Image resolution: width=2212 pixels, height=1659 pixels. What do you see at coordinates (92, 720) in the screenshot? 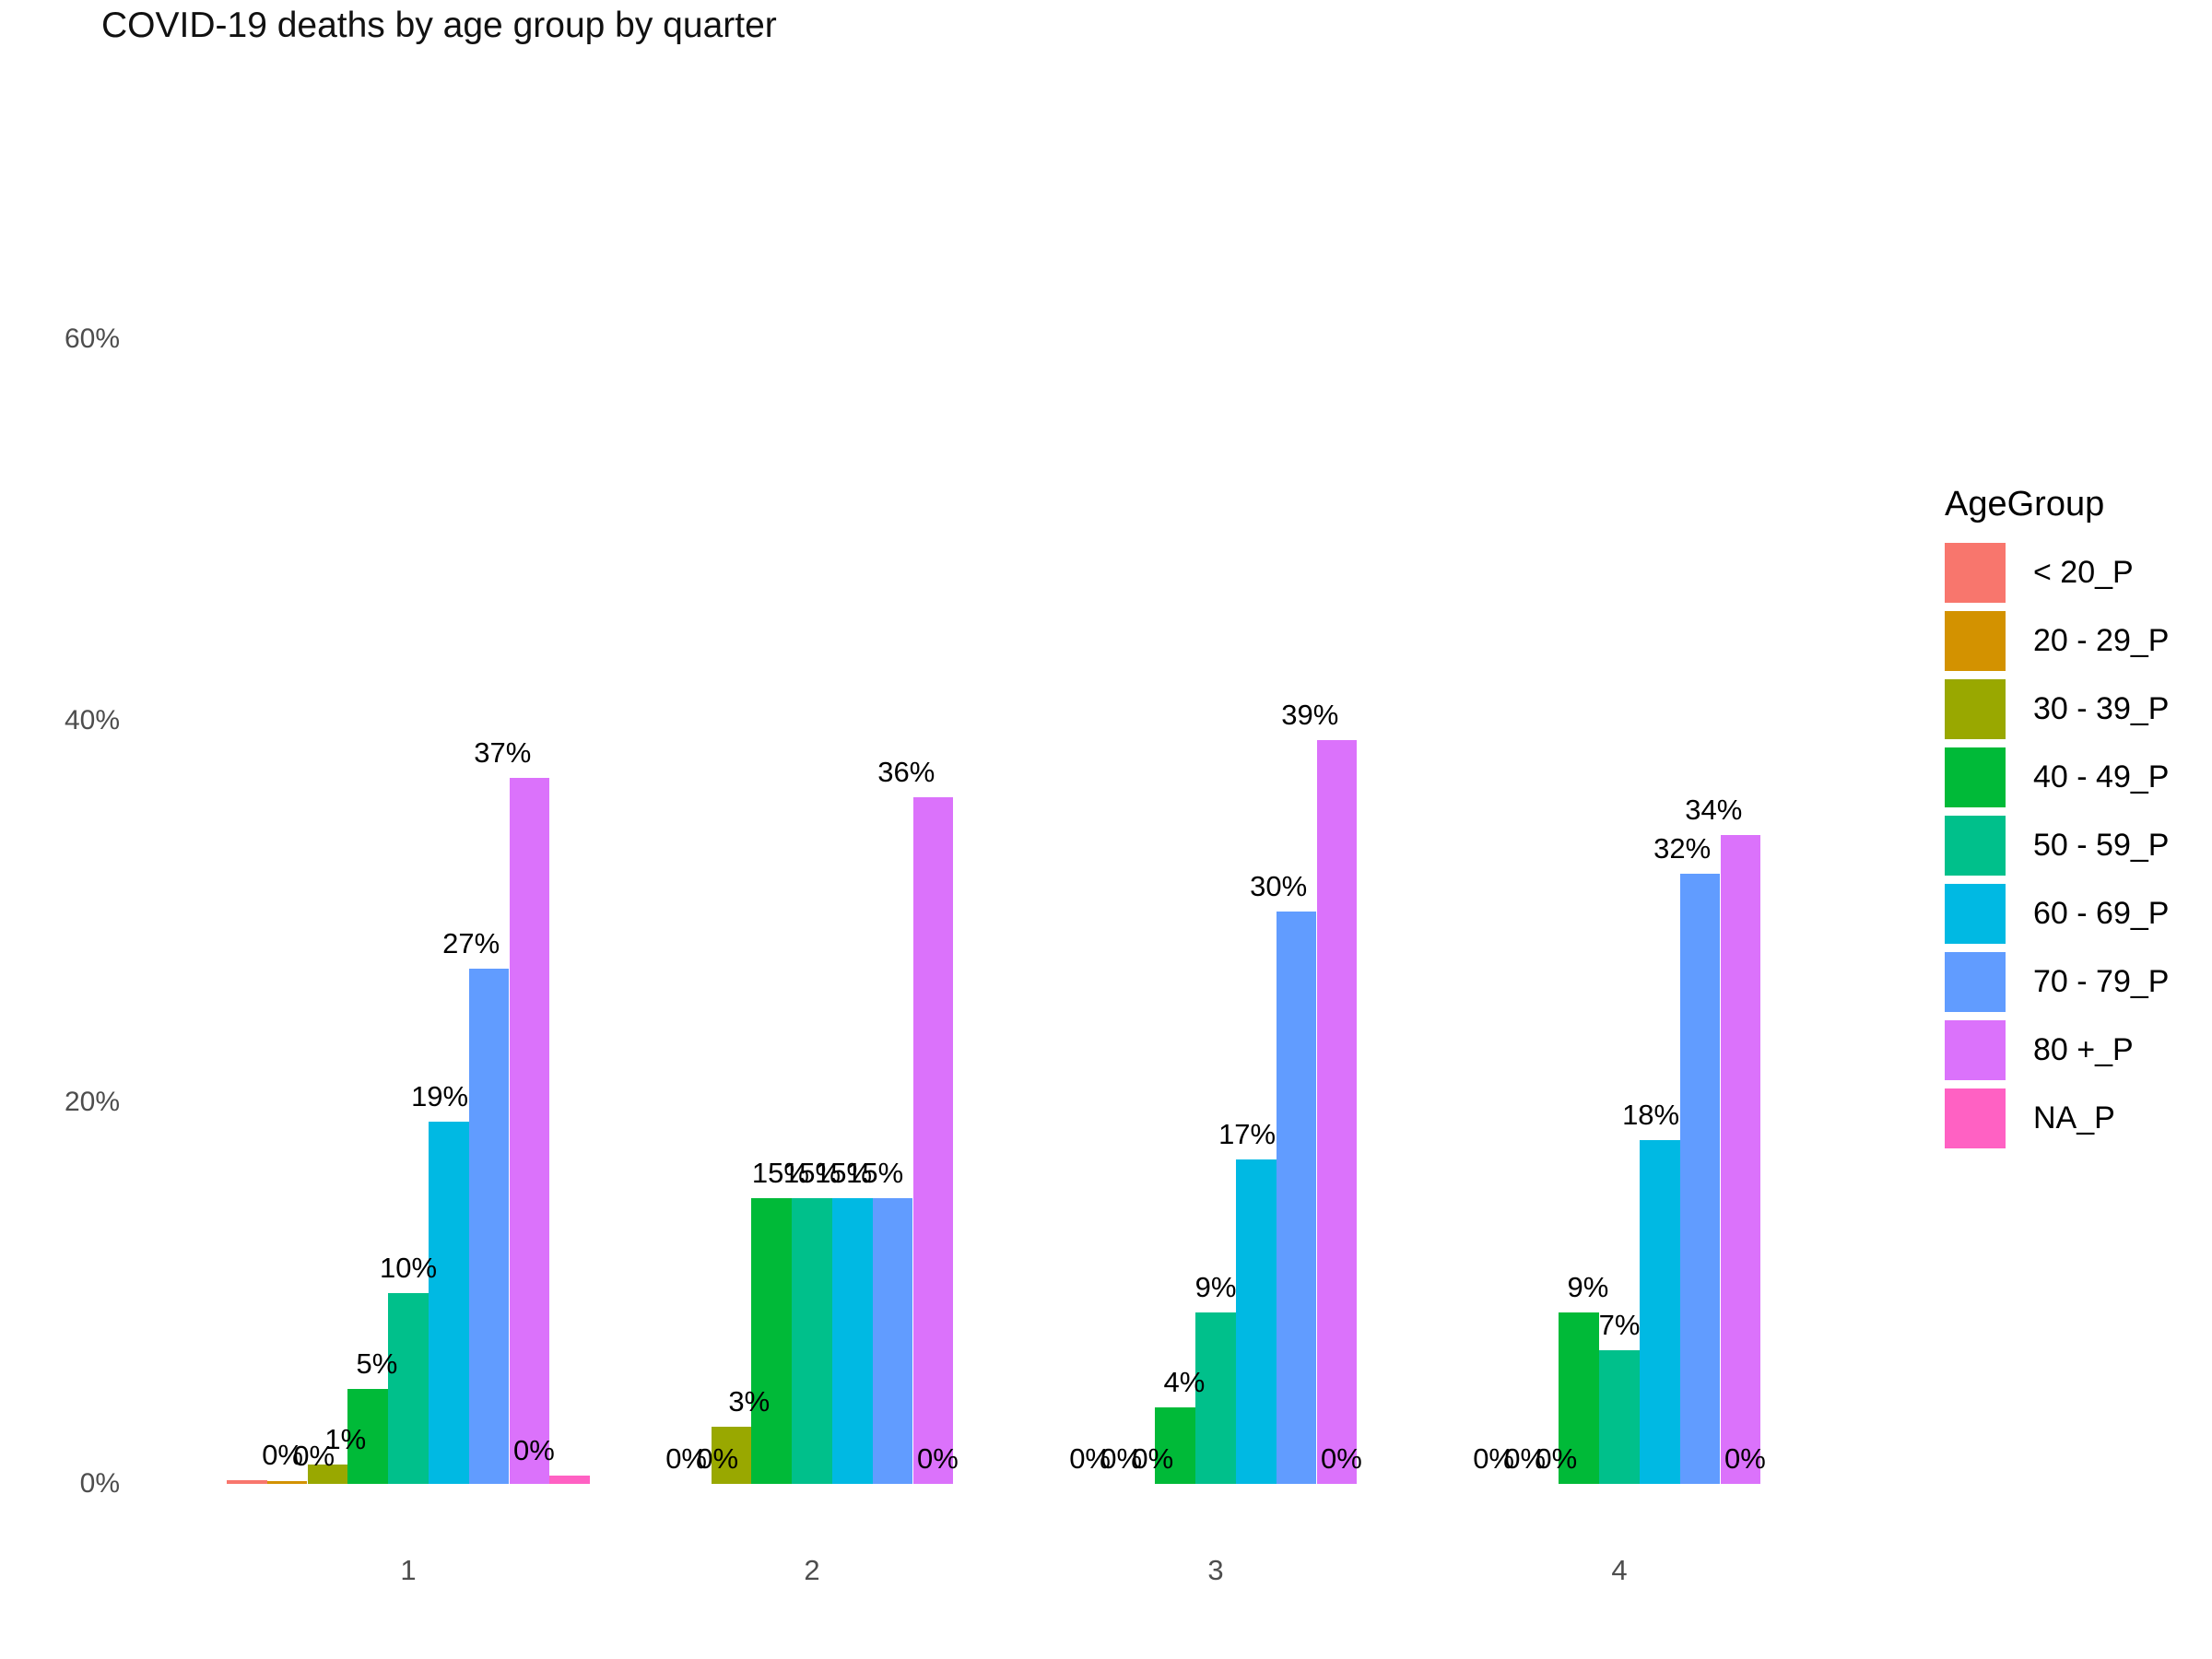
I see `y-axis-tick-label: 40%` at bounding box center [92, 720].